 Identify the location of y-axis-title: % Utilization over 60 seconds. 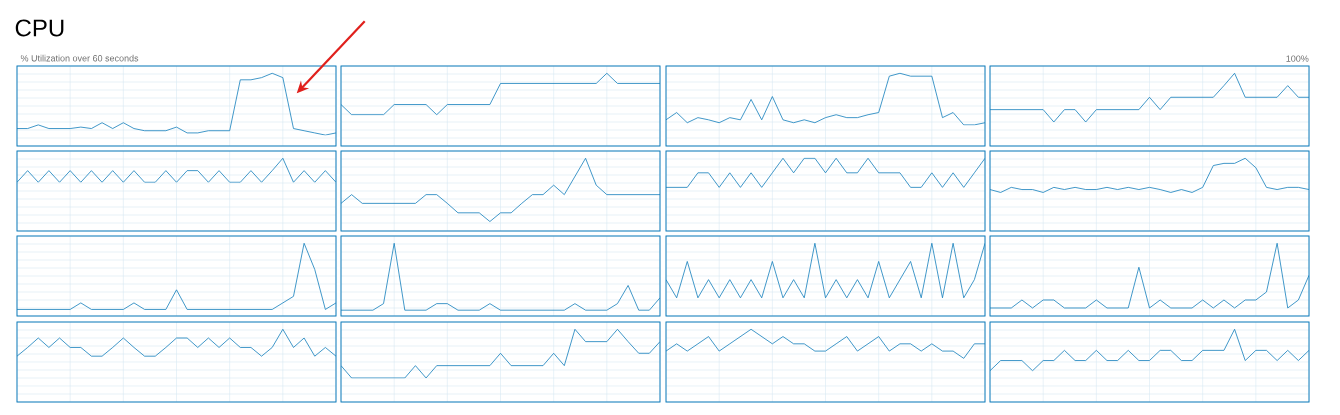
(79, 58).